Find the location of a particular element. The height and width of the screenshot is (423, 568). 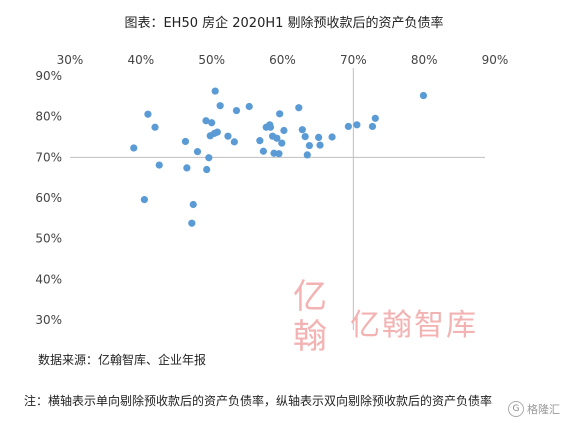

x-tick-label: 70% is located at coordinates (353, 60).